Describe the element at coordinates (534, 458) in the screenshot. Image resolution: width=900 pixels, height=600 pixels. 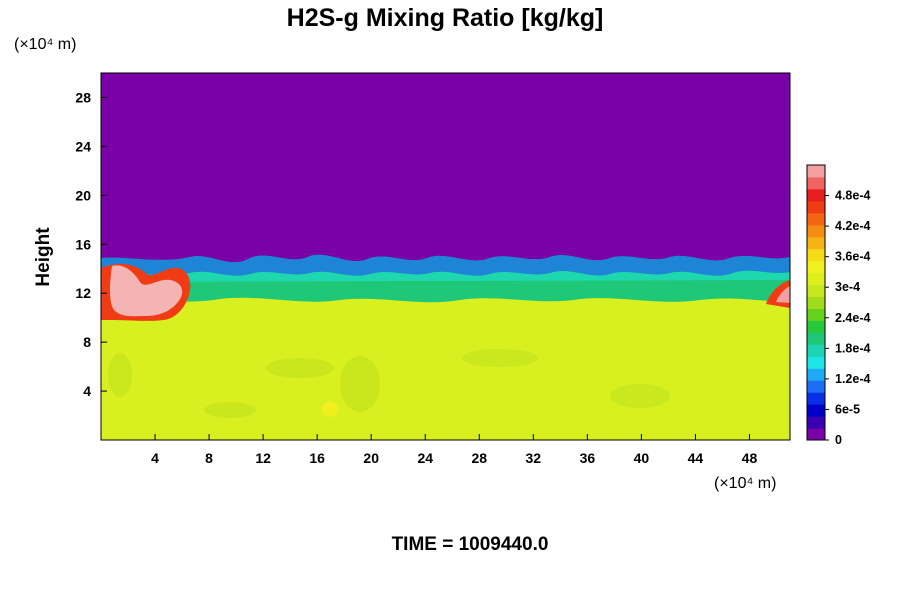
I see `x-tick-label: 32` at that location.